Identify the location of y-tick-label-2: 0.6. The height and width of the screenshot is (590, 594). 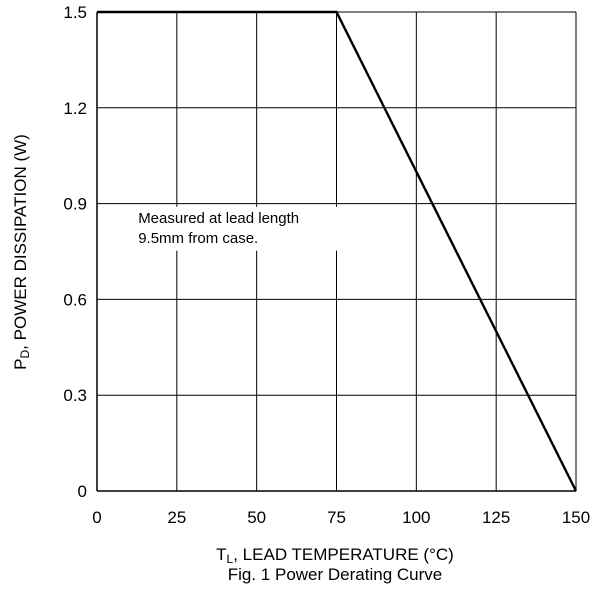
(75, 299).